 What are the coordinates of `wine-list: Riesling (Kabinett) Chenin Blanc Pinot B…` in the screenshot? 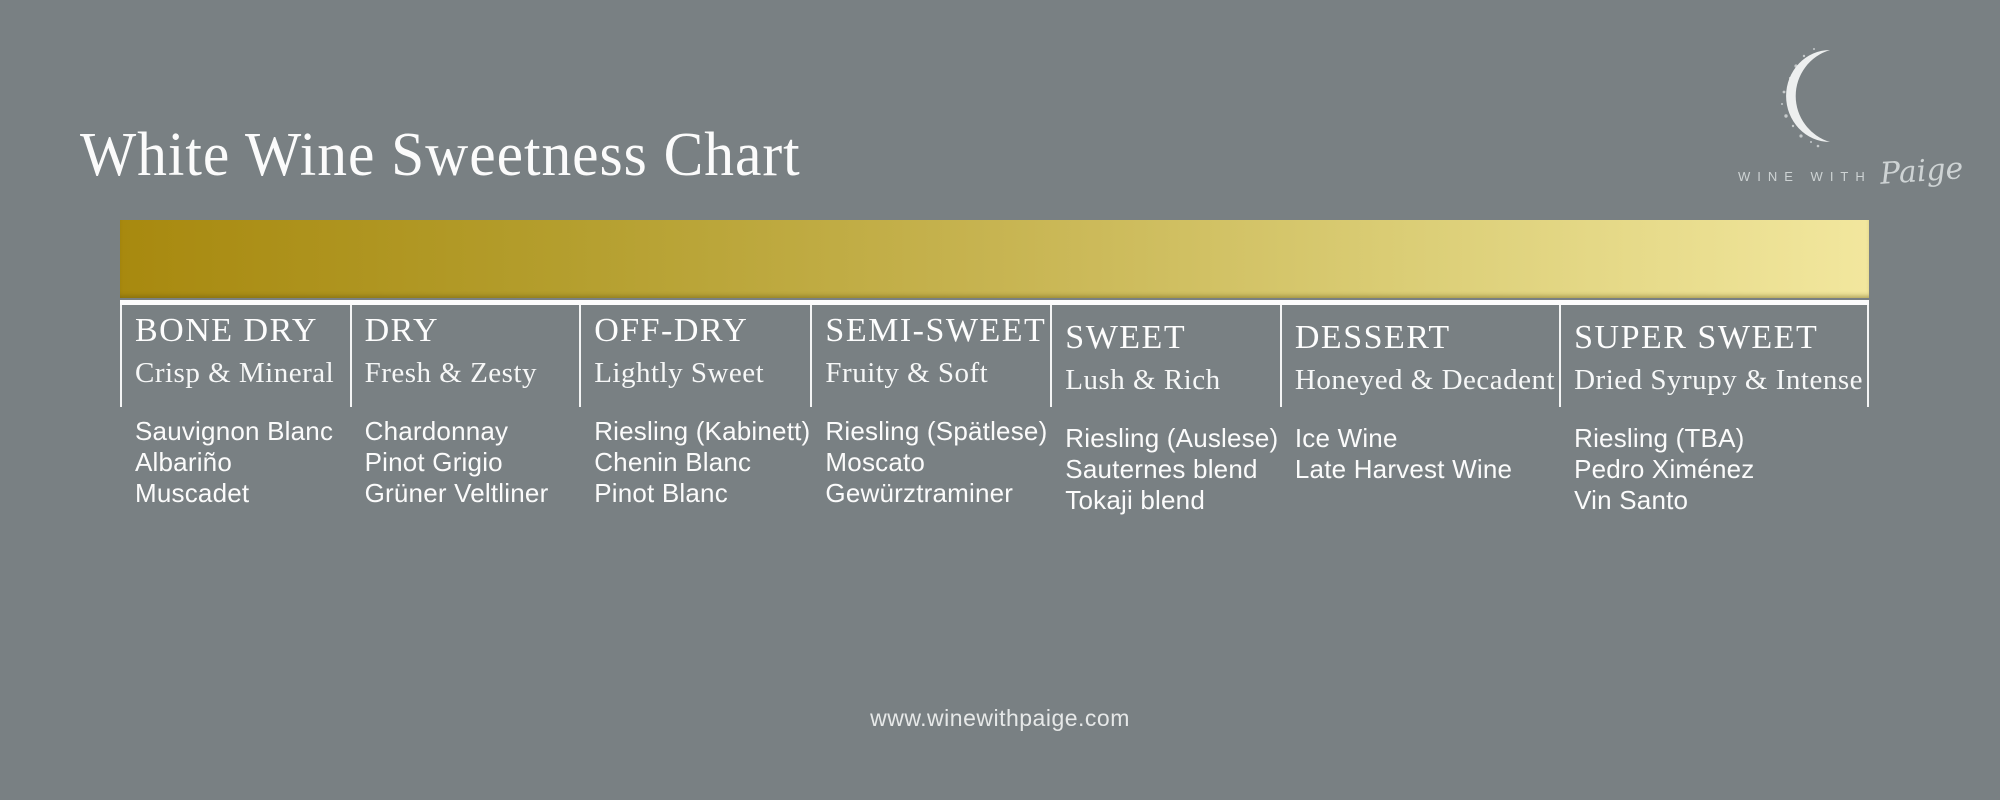 It's located at (694, 462).